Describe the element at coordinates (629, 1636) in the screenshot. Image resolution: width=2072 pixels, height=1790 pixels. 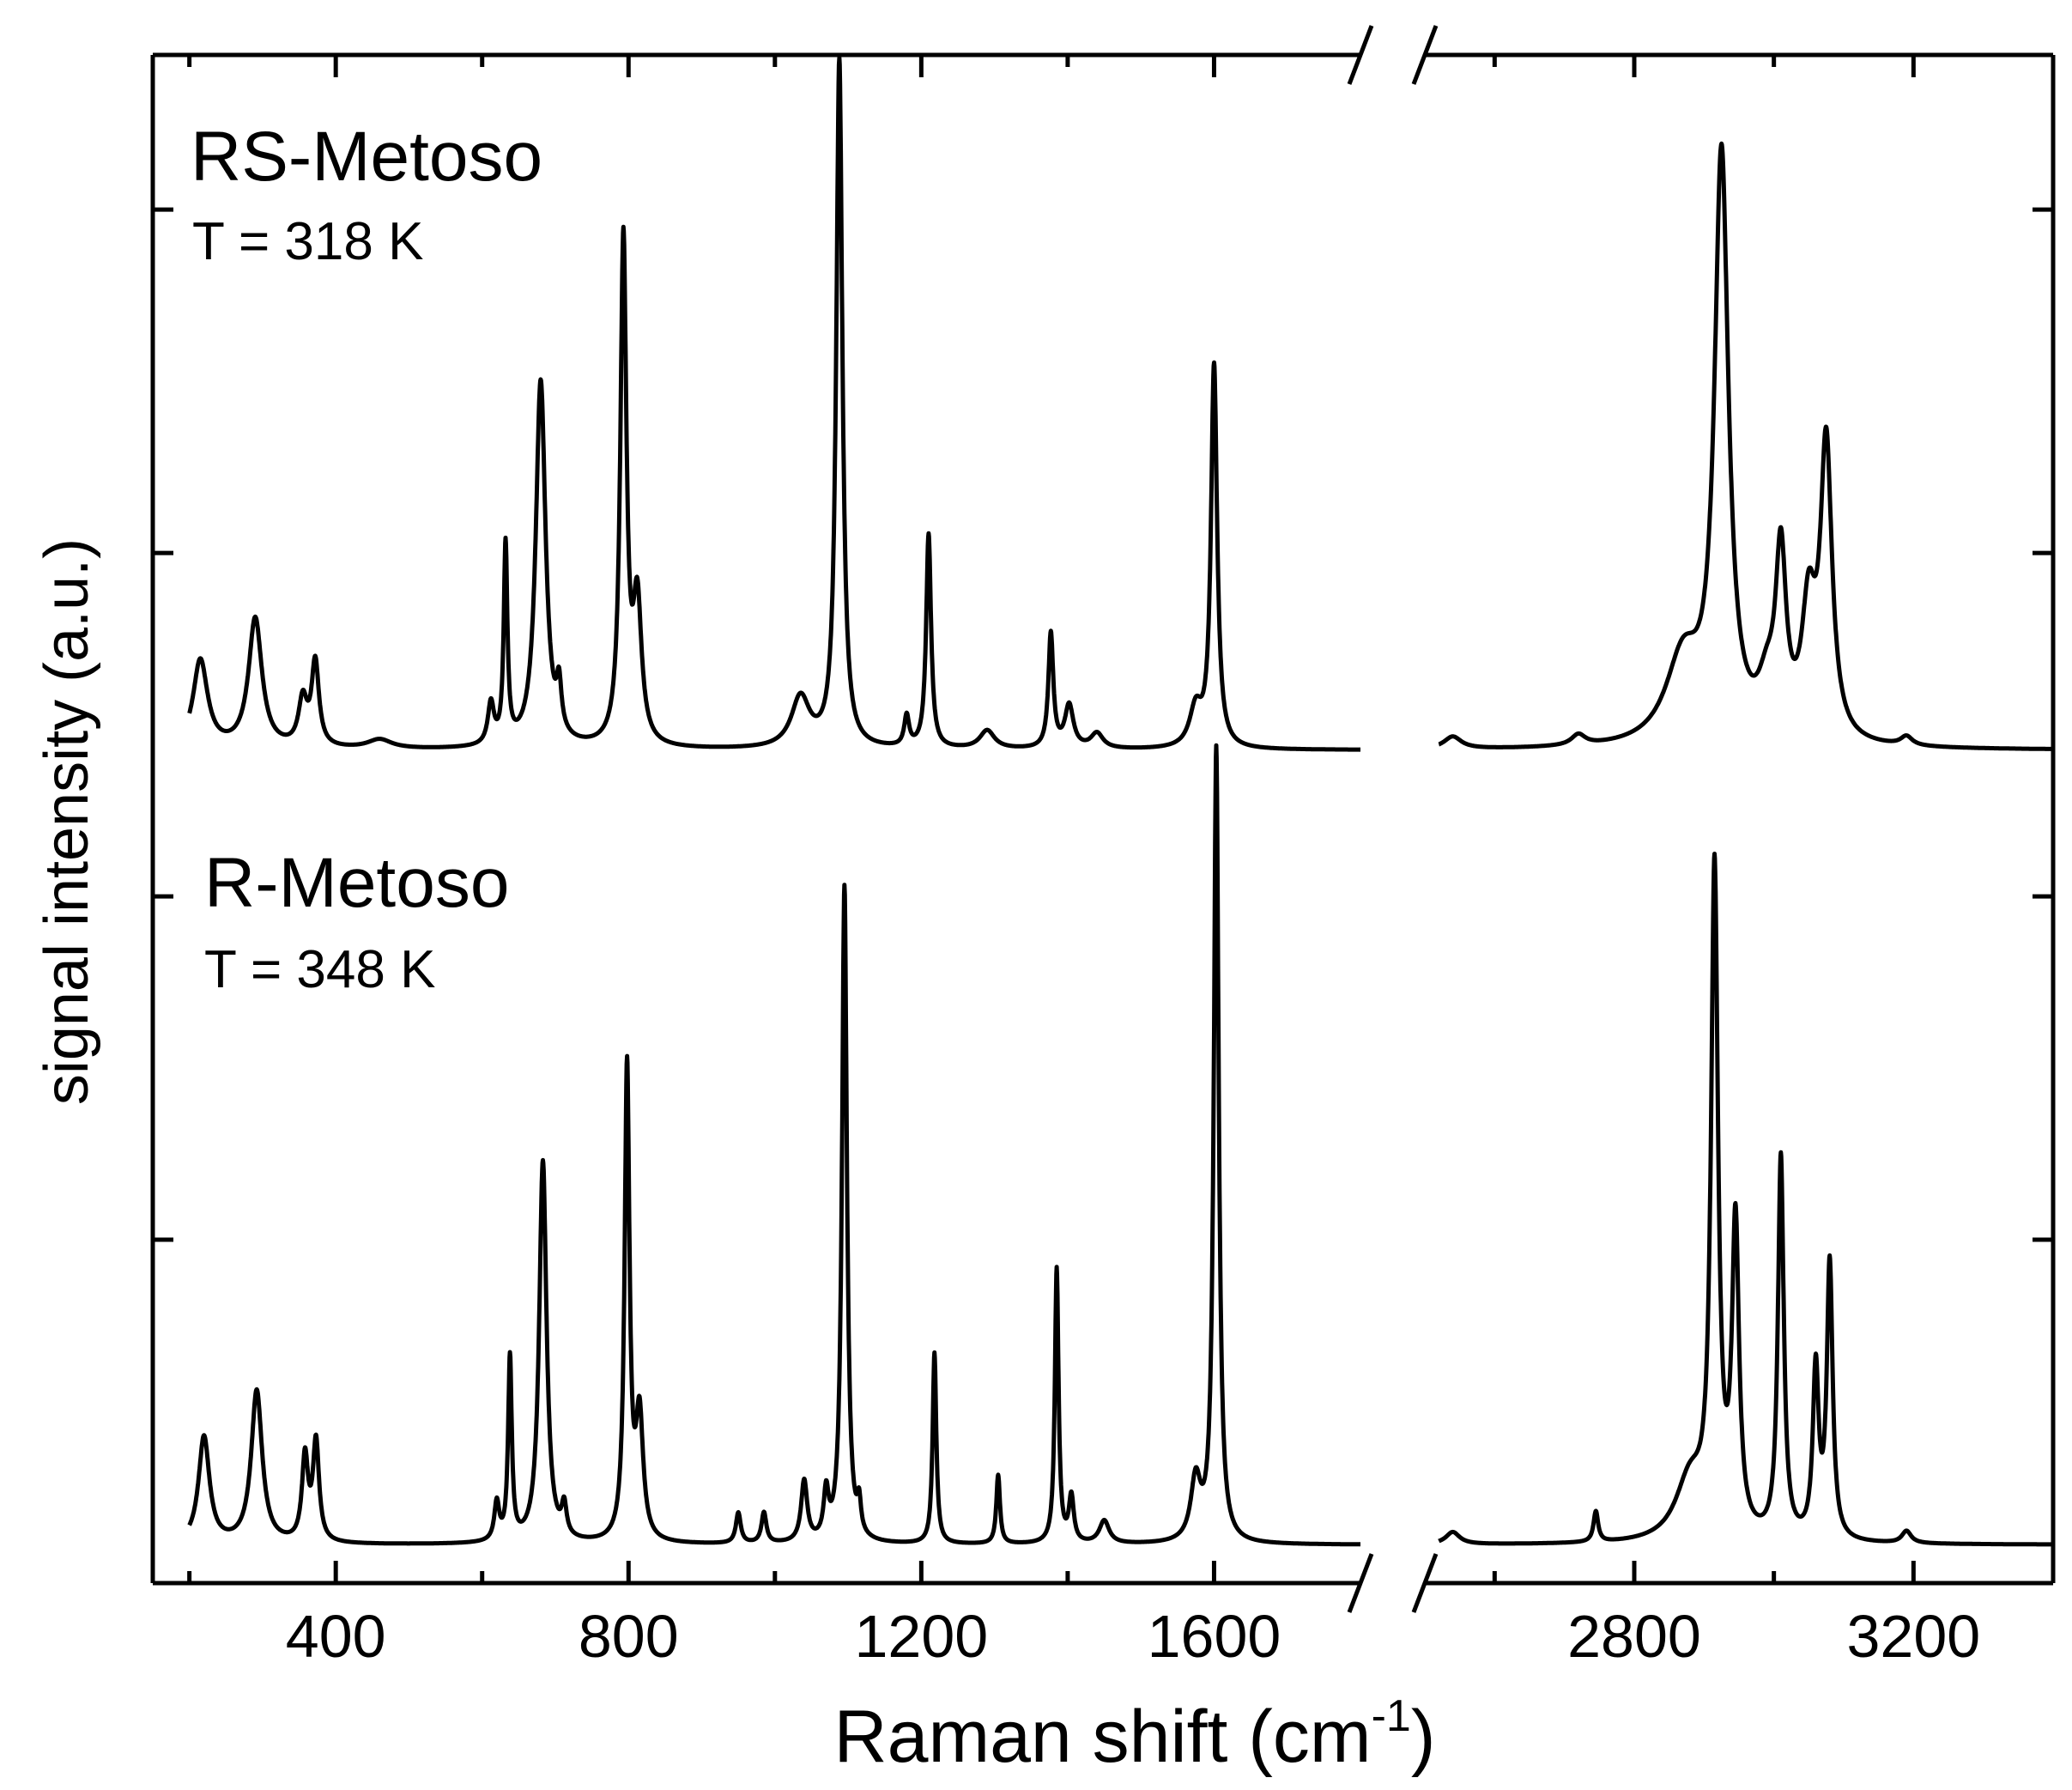
I see `x-tick-label: 800` at that location.